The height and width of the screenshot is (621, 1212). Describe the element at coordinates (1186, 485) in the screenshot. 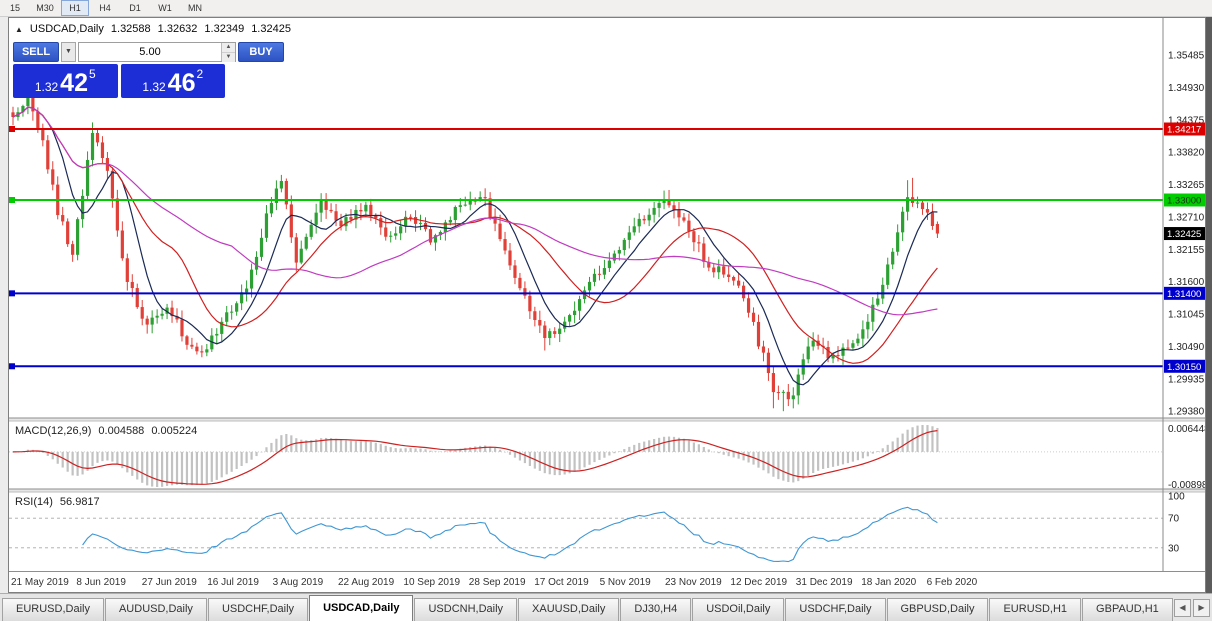

I see `svg-text: -0.008982` at that location.